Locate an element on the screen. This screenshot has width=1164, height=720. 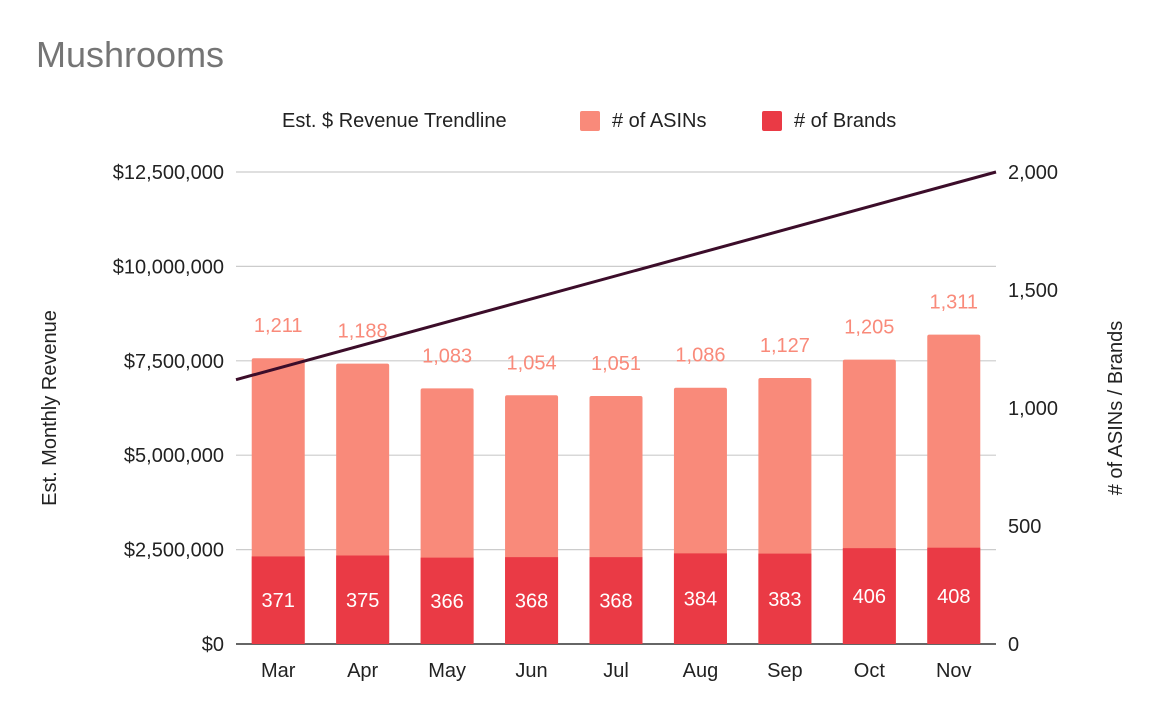
right-tick-label: 0 is located at coordinates (1013, 645).